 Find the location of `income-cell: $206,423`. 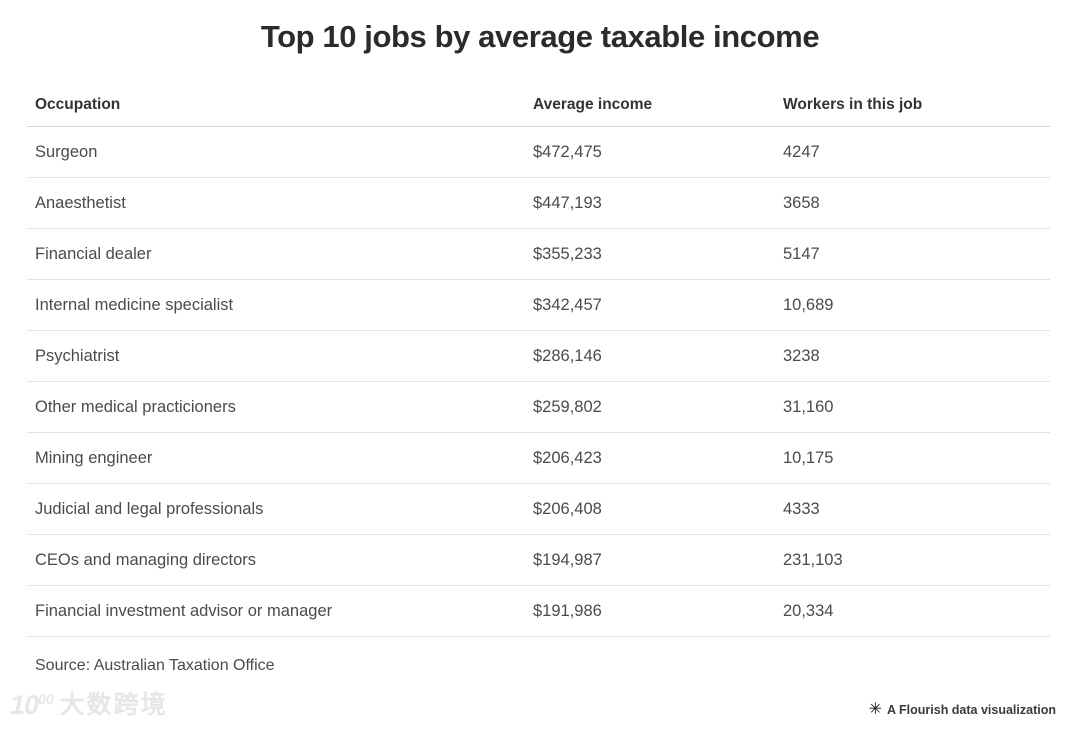

income-cell: $206,423 is located at coordinates (567, 457).